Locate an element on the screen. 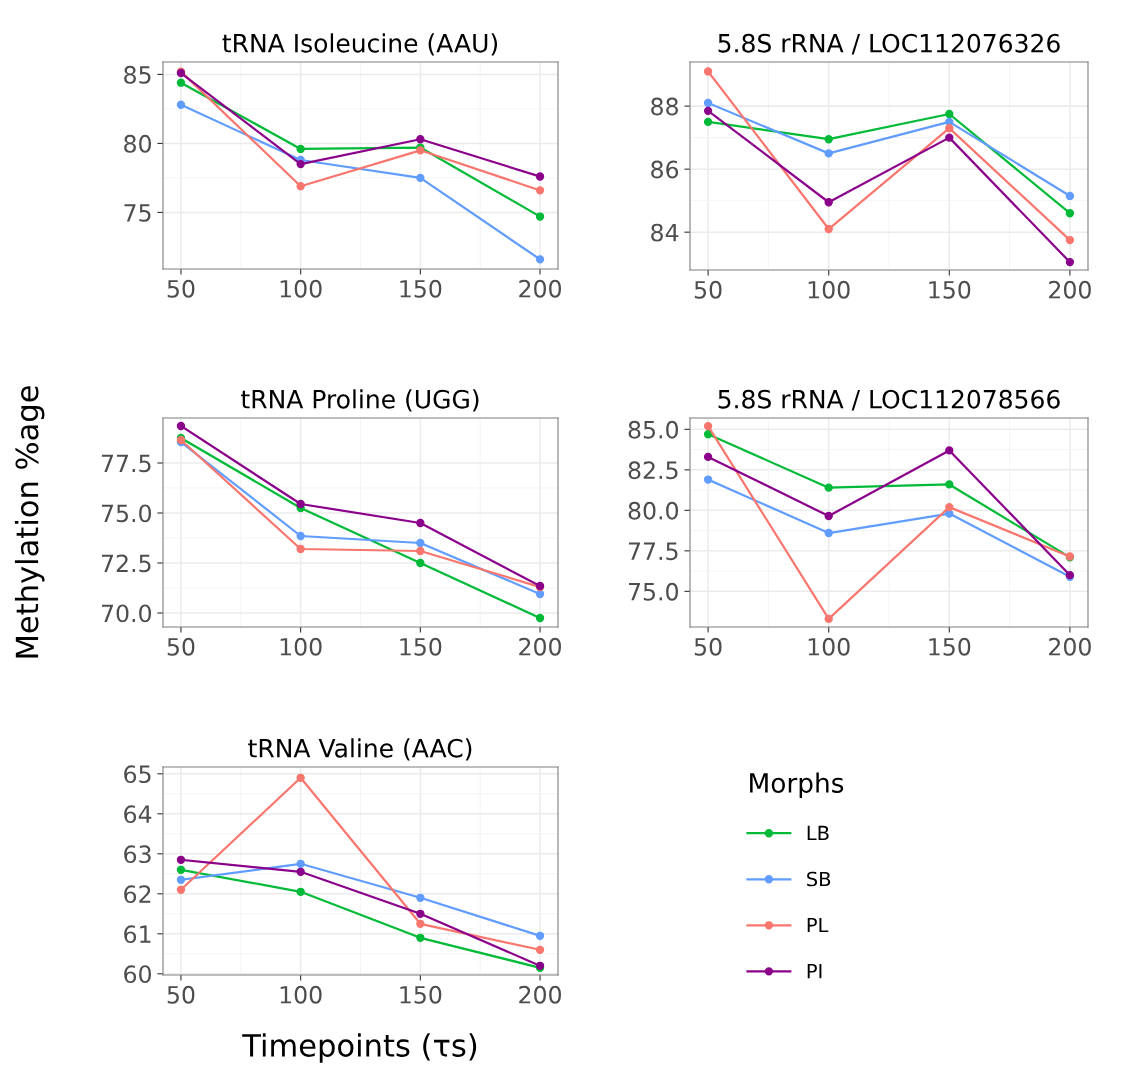  chart-title: 5.8S rRNA / LOC112078566 is located at coordinates (889, 400).